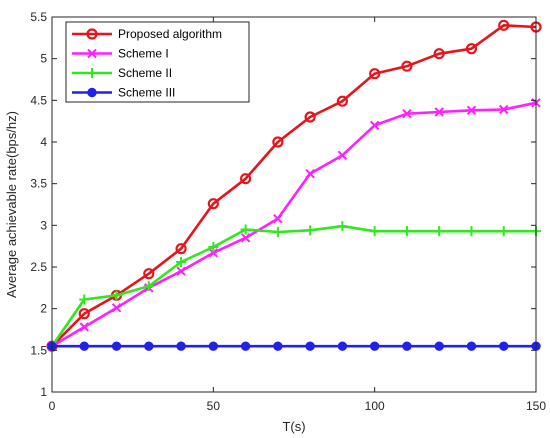 This screenshot has width=550, height=438. Describe the element at coordinates (143, 54) in the screenshot. I see `legend-label: Scheme I` at that location.